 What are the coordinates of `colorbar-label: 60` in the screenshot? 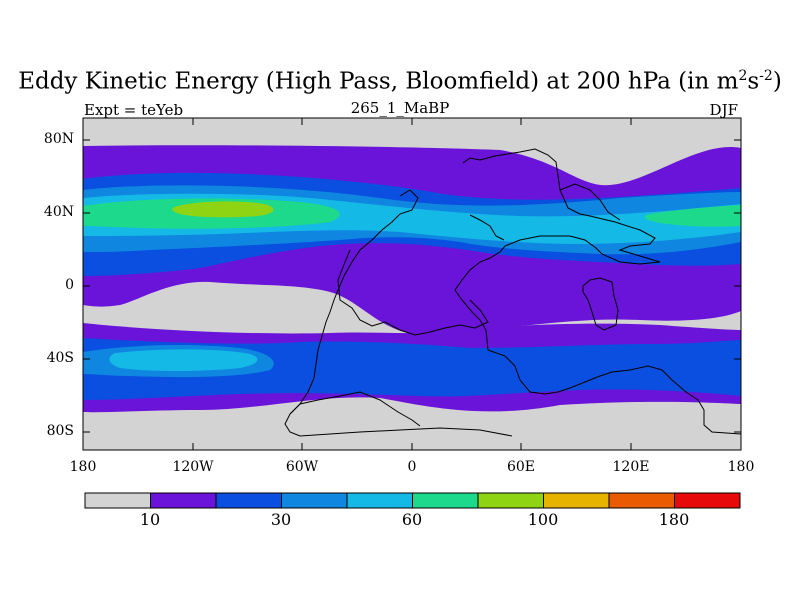 It's located at (412, 519).